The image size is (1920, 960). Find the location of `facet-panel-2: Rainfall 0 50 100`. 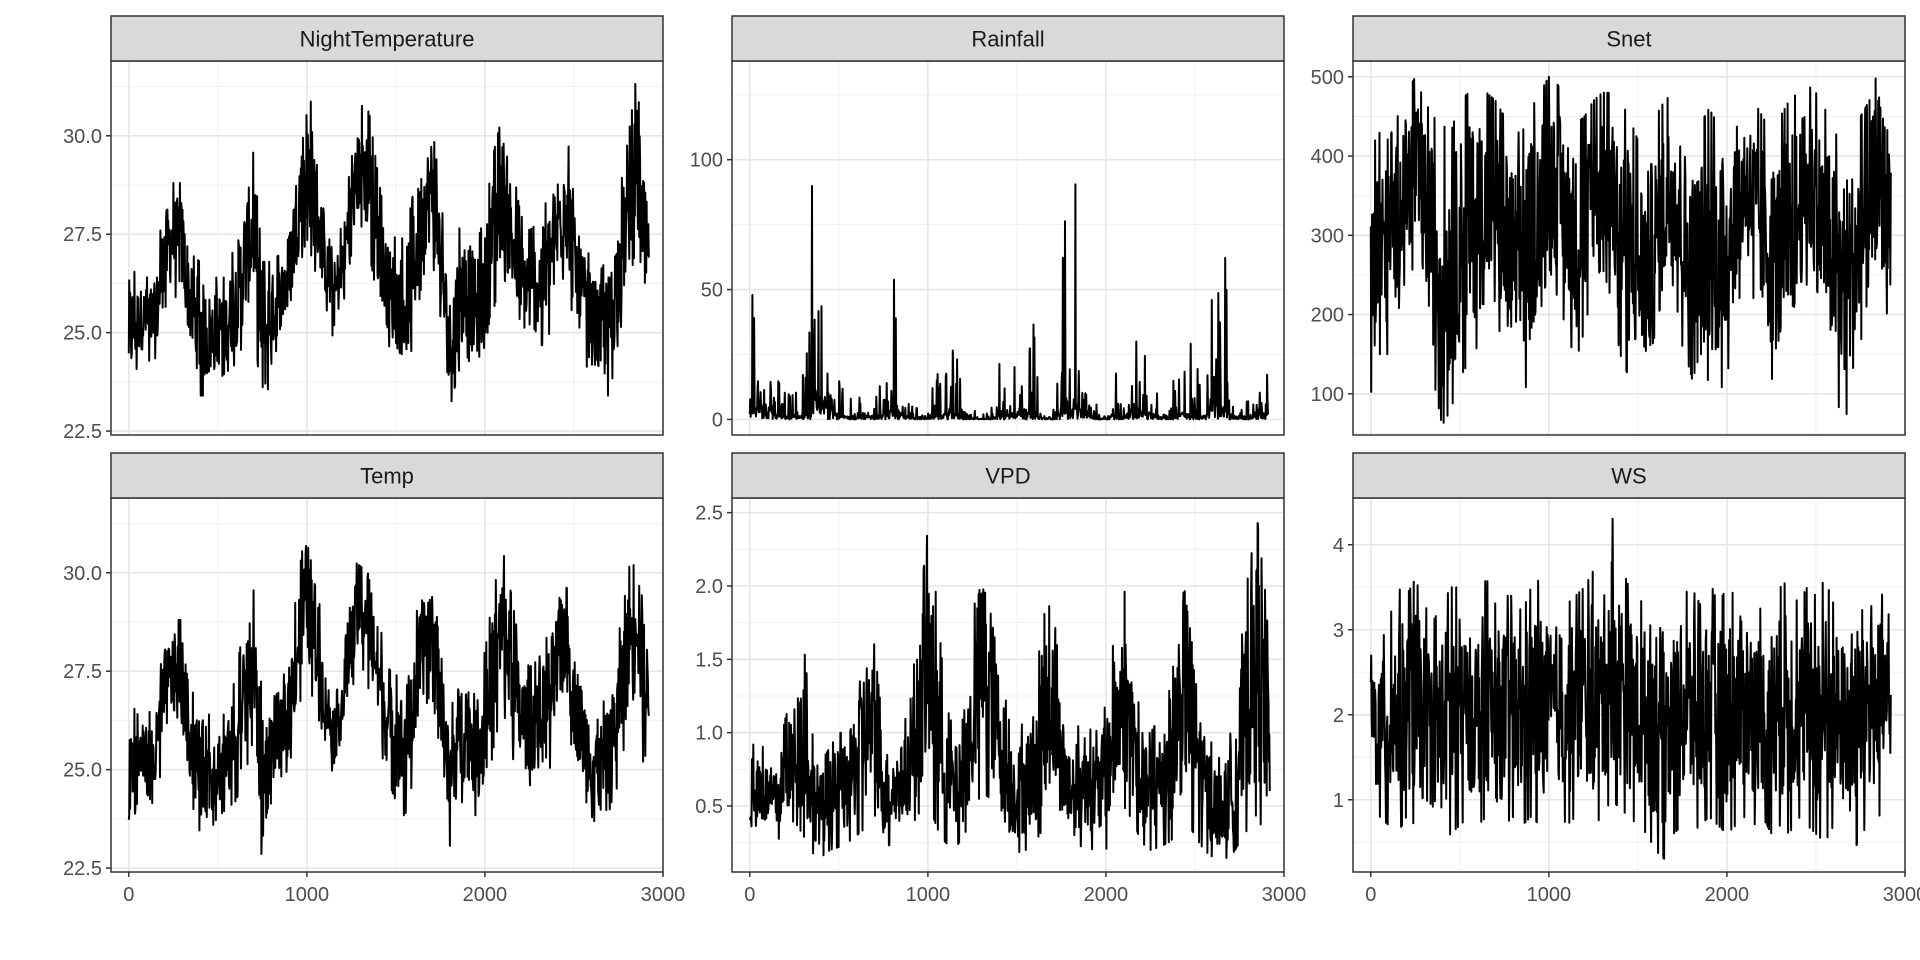

facet-panel-2: Rainfall 0 50 100 is located at coordinates (987, 225).